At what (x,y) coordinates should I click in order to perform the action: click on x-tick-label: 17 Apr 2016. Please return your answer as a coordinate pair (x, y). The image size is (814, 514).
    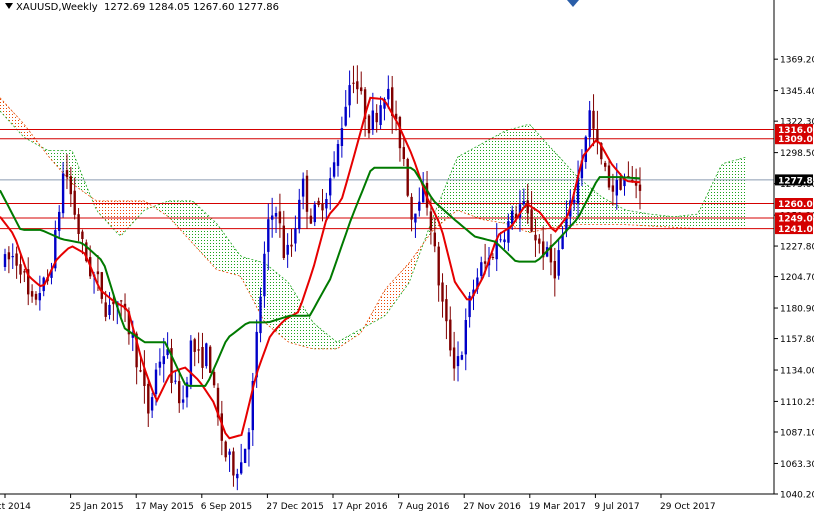
    Looking at the image, I should click on (360, 507).